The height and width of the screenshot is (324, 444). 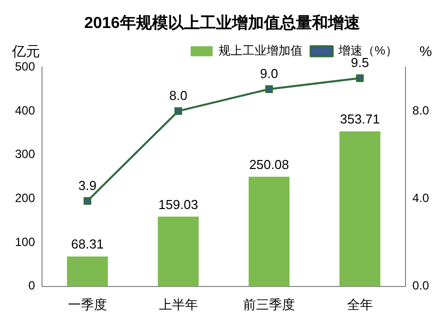 I want to click on data-label: 3.9, so click(x=87, y=185).